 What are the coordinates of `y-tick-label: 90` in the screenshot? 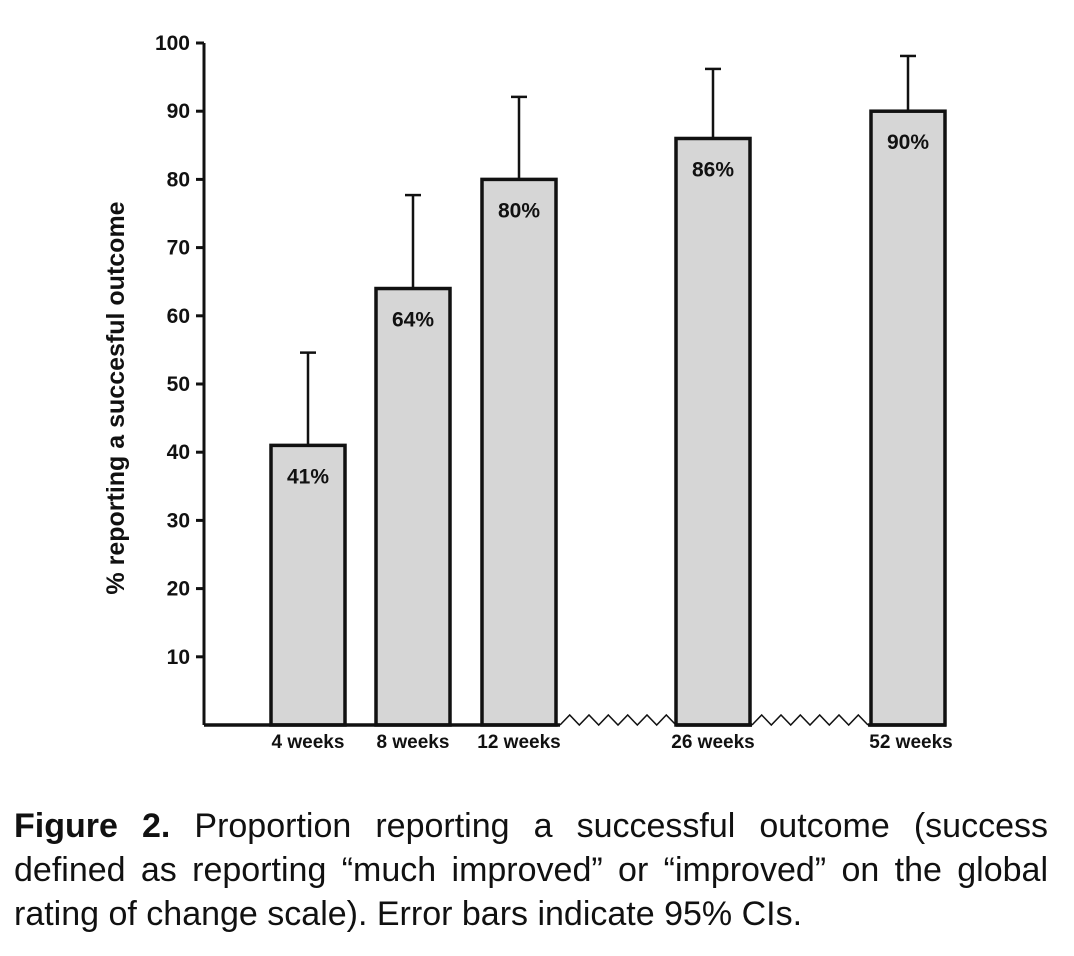 It's located at (178, 111).